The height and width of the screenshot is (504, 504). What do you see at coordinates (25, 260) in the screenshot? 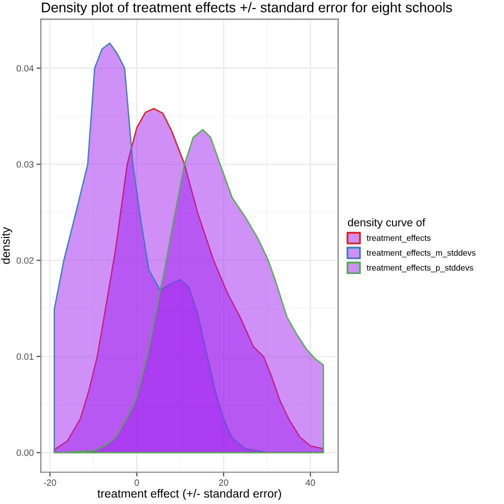
I see `y-tick-label: 0.02` at bounding box center [25, 260].